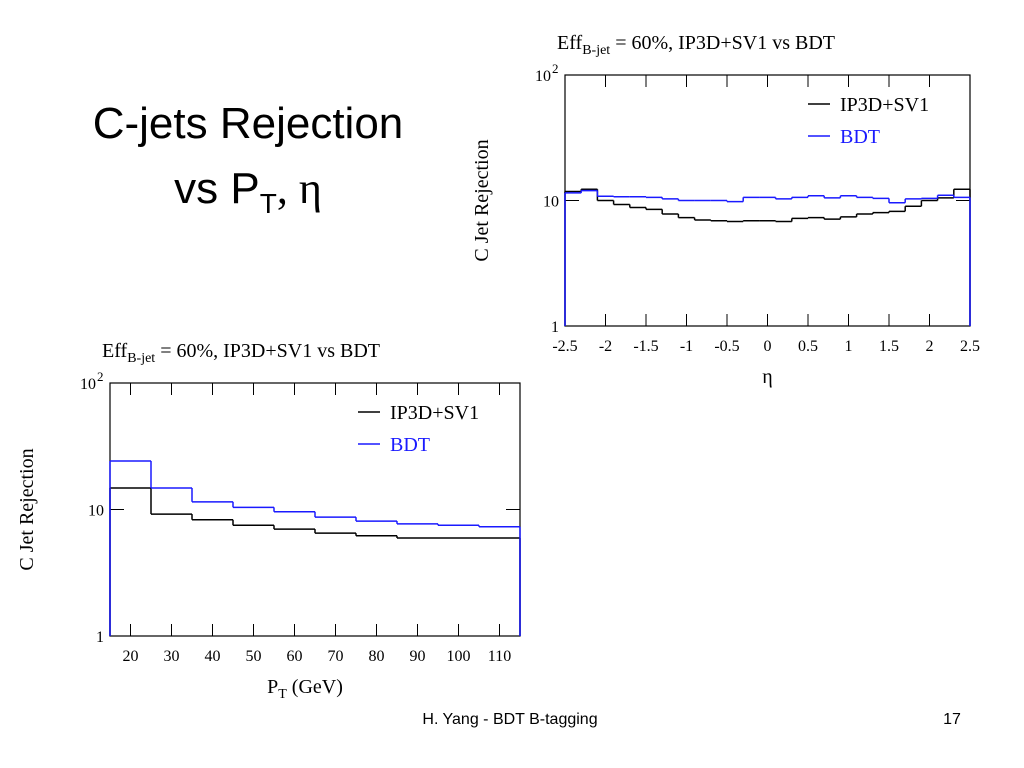 The image size is (1024, 768). Describe the element at coordinates (686, 346) in the screenshot. I see `x-tick-label: -1` at that location.